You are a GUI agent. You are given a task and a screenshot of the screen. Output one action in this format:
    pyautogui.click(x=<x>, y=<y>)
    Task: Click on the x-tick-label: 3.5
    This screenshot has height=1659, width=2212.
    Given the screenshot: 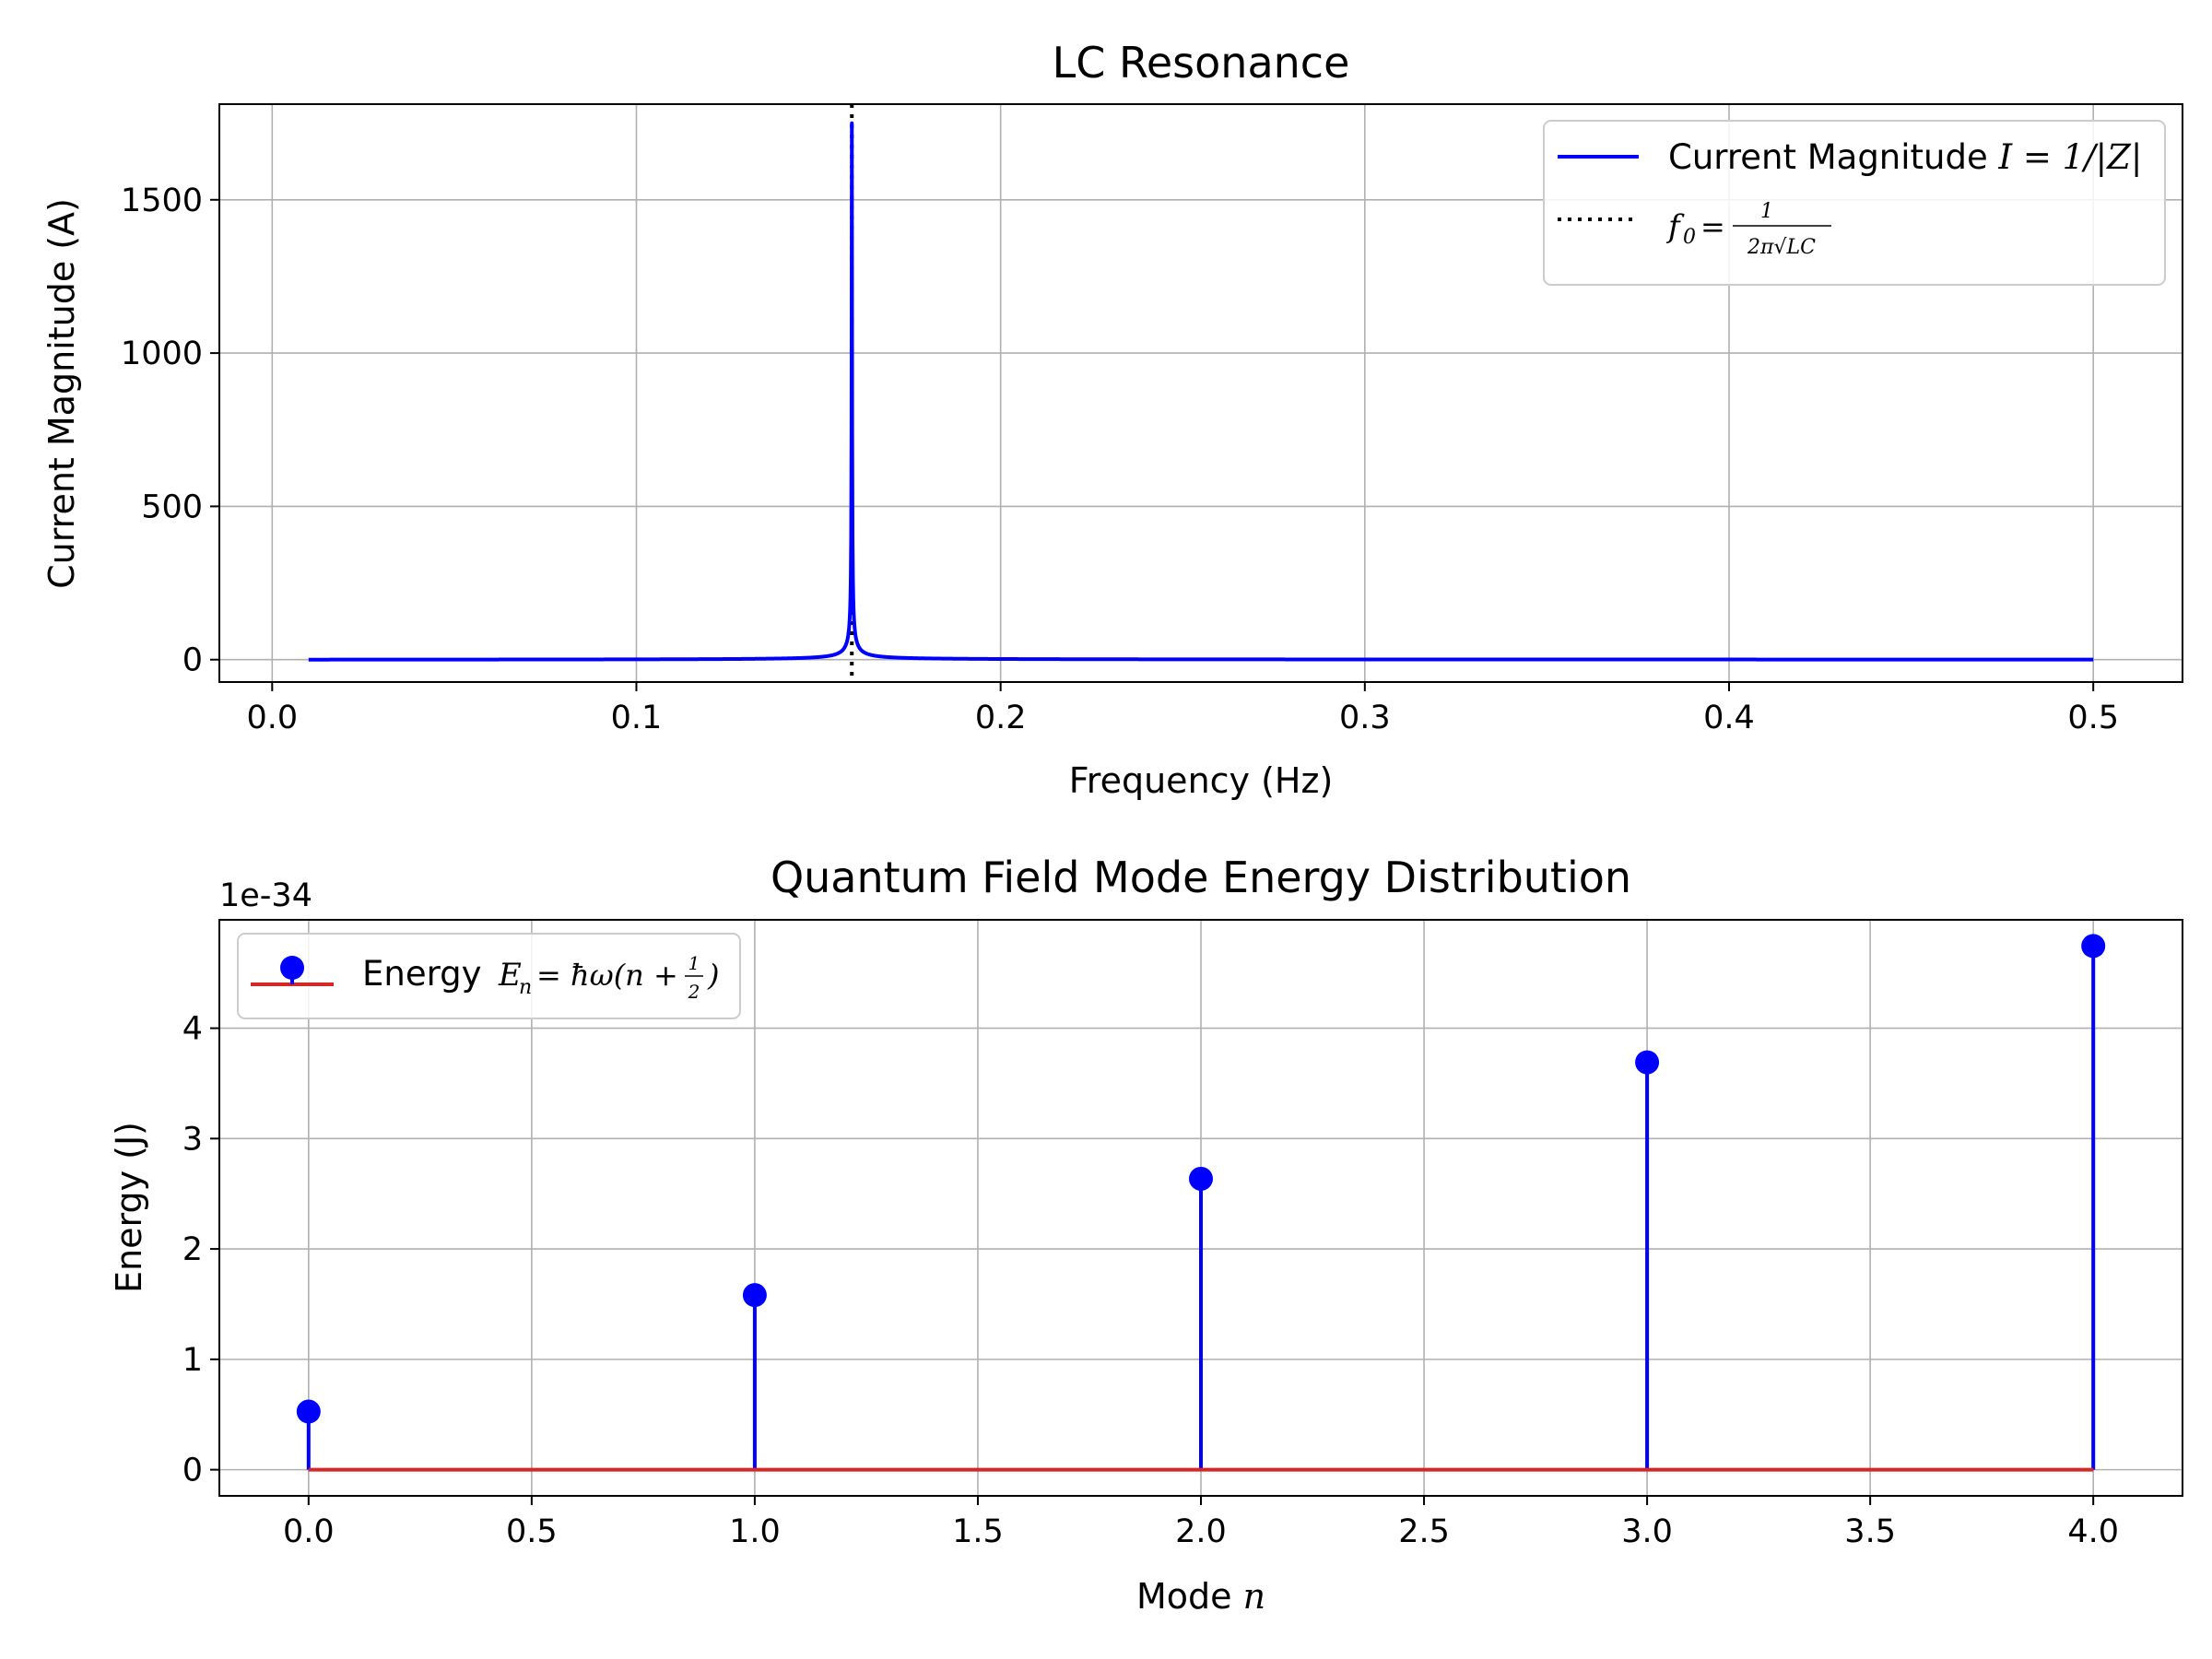 What is the action you would take?
    pyautogui.click(x=1870, y=1531)
    